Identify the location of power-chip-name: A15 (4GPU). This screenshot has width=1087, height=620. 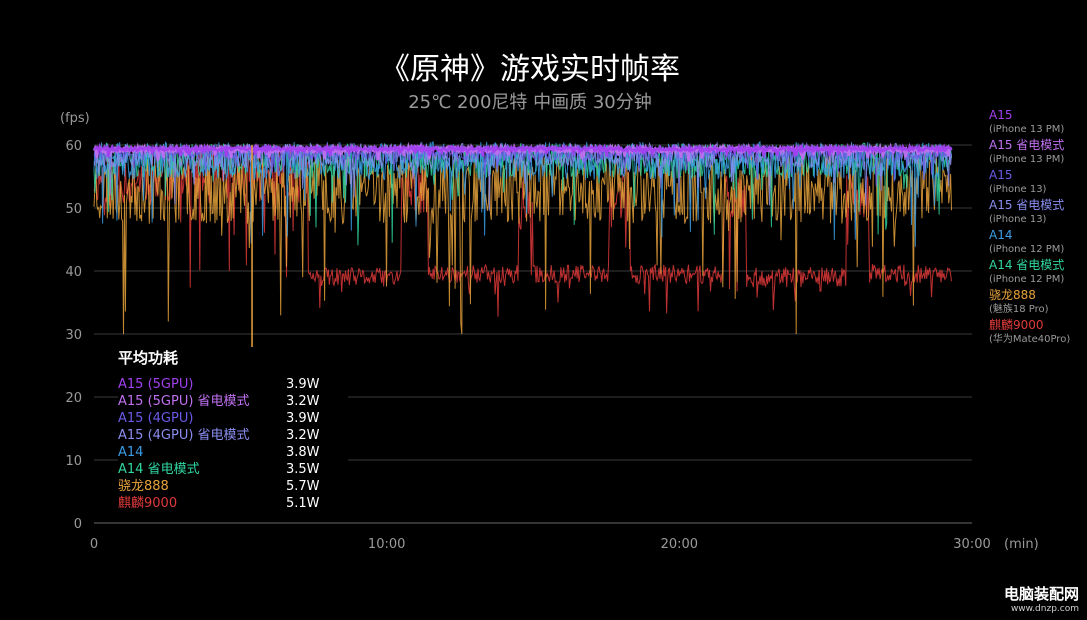
(156, 418).